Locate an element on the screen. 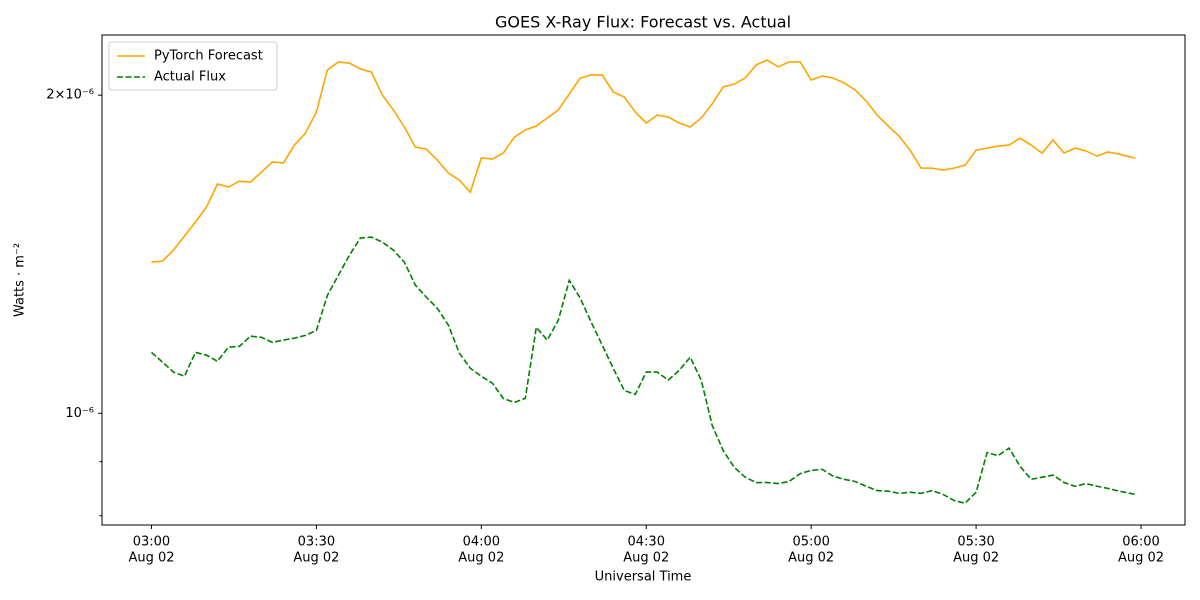 Image resolution: width=1200 pixels, height=600 pixels. legend-box is located at coordinates (193, 66).